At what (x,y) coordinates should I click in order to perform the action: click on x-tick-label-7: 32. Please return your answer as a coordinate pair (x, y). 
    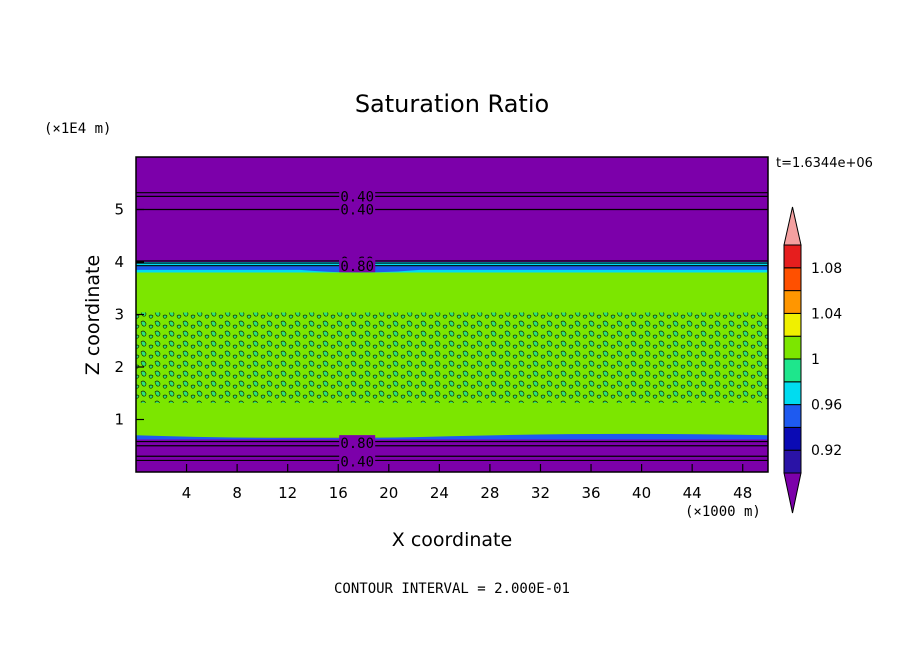
    Looking at the image, I should click on (540, 493).